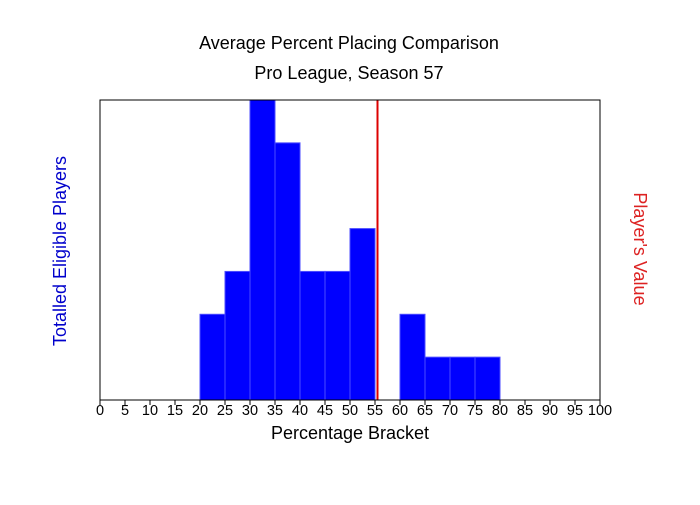  I want to click on x-axis-label: Percentage Bracket, so click(350, 433).